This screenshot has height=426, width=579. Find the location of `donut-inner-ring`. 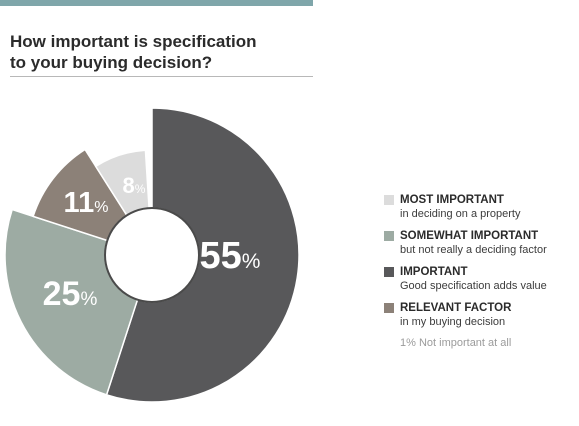

donut-inner-ring is located at coordinates (152, 255).